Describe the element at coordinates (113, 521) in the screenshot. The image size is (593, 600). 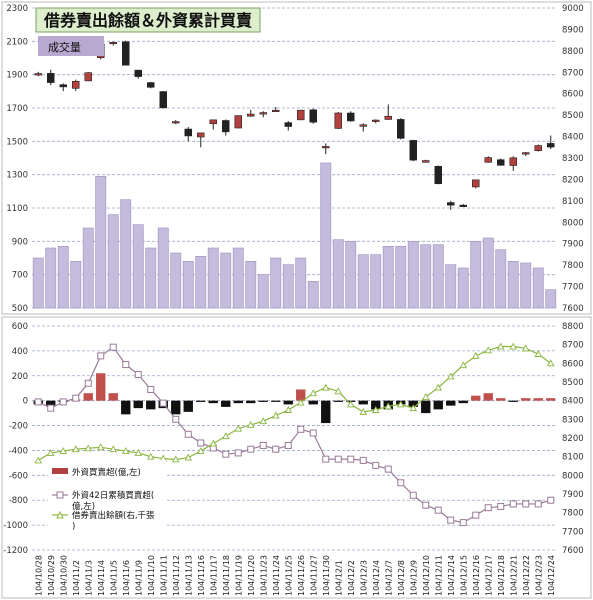
I see `legend-short-label: 借券賣出餘額(右,千張)` at that location.